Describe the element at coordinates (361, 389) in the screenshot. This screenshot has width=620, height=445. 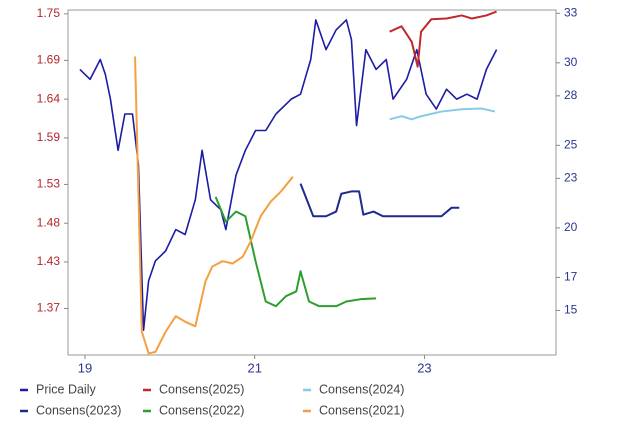
I see `legend-label: Consens(2024)` at that location.